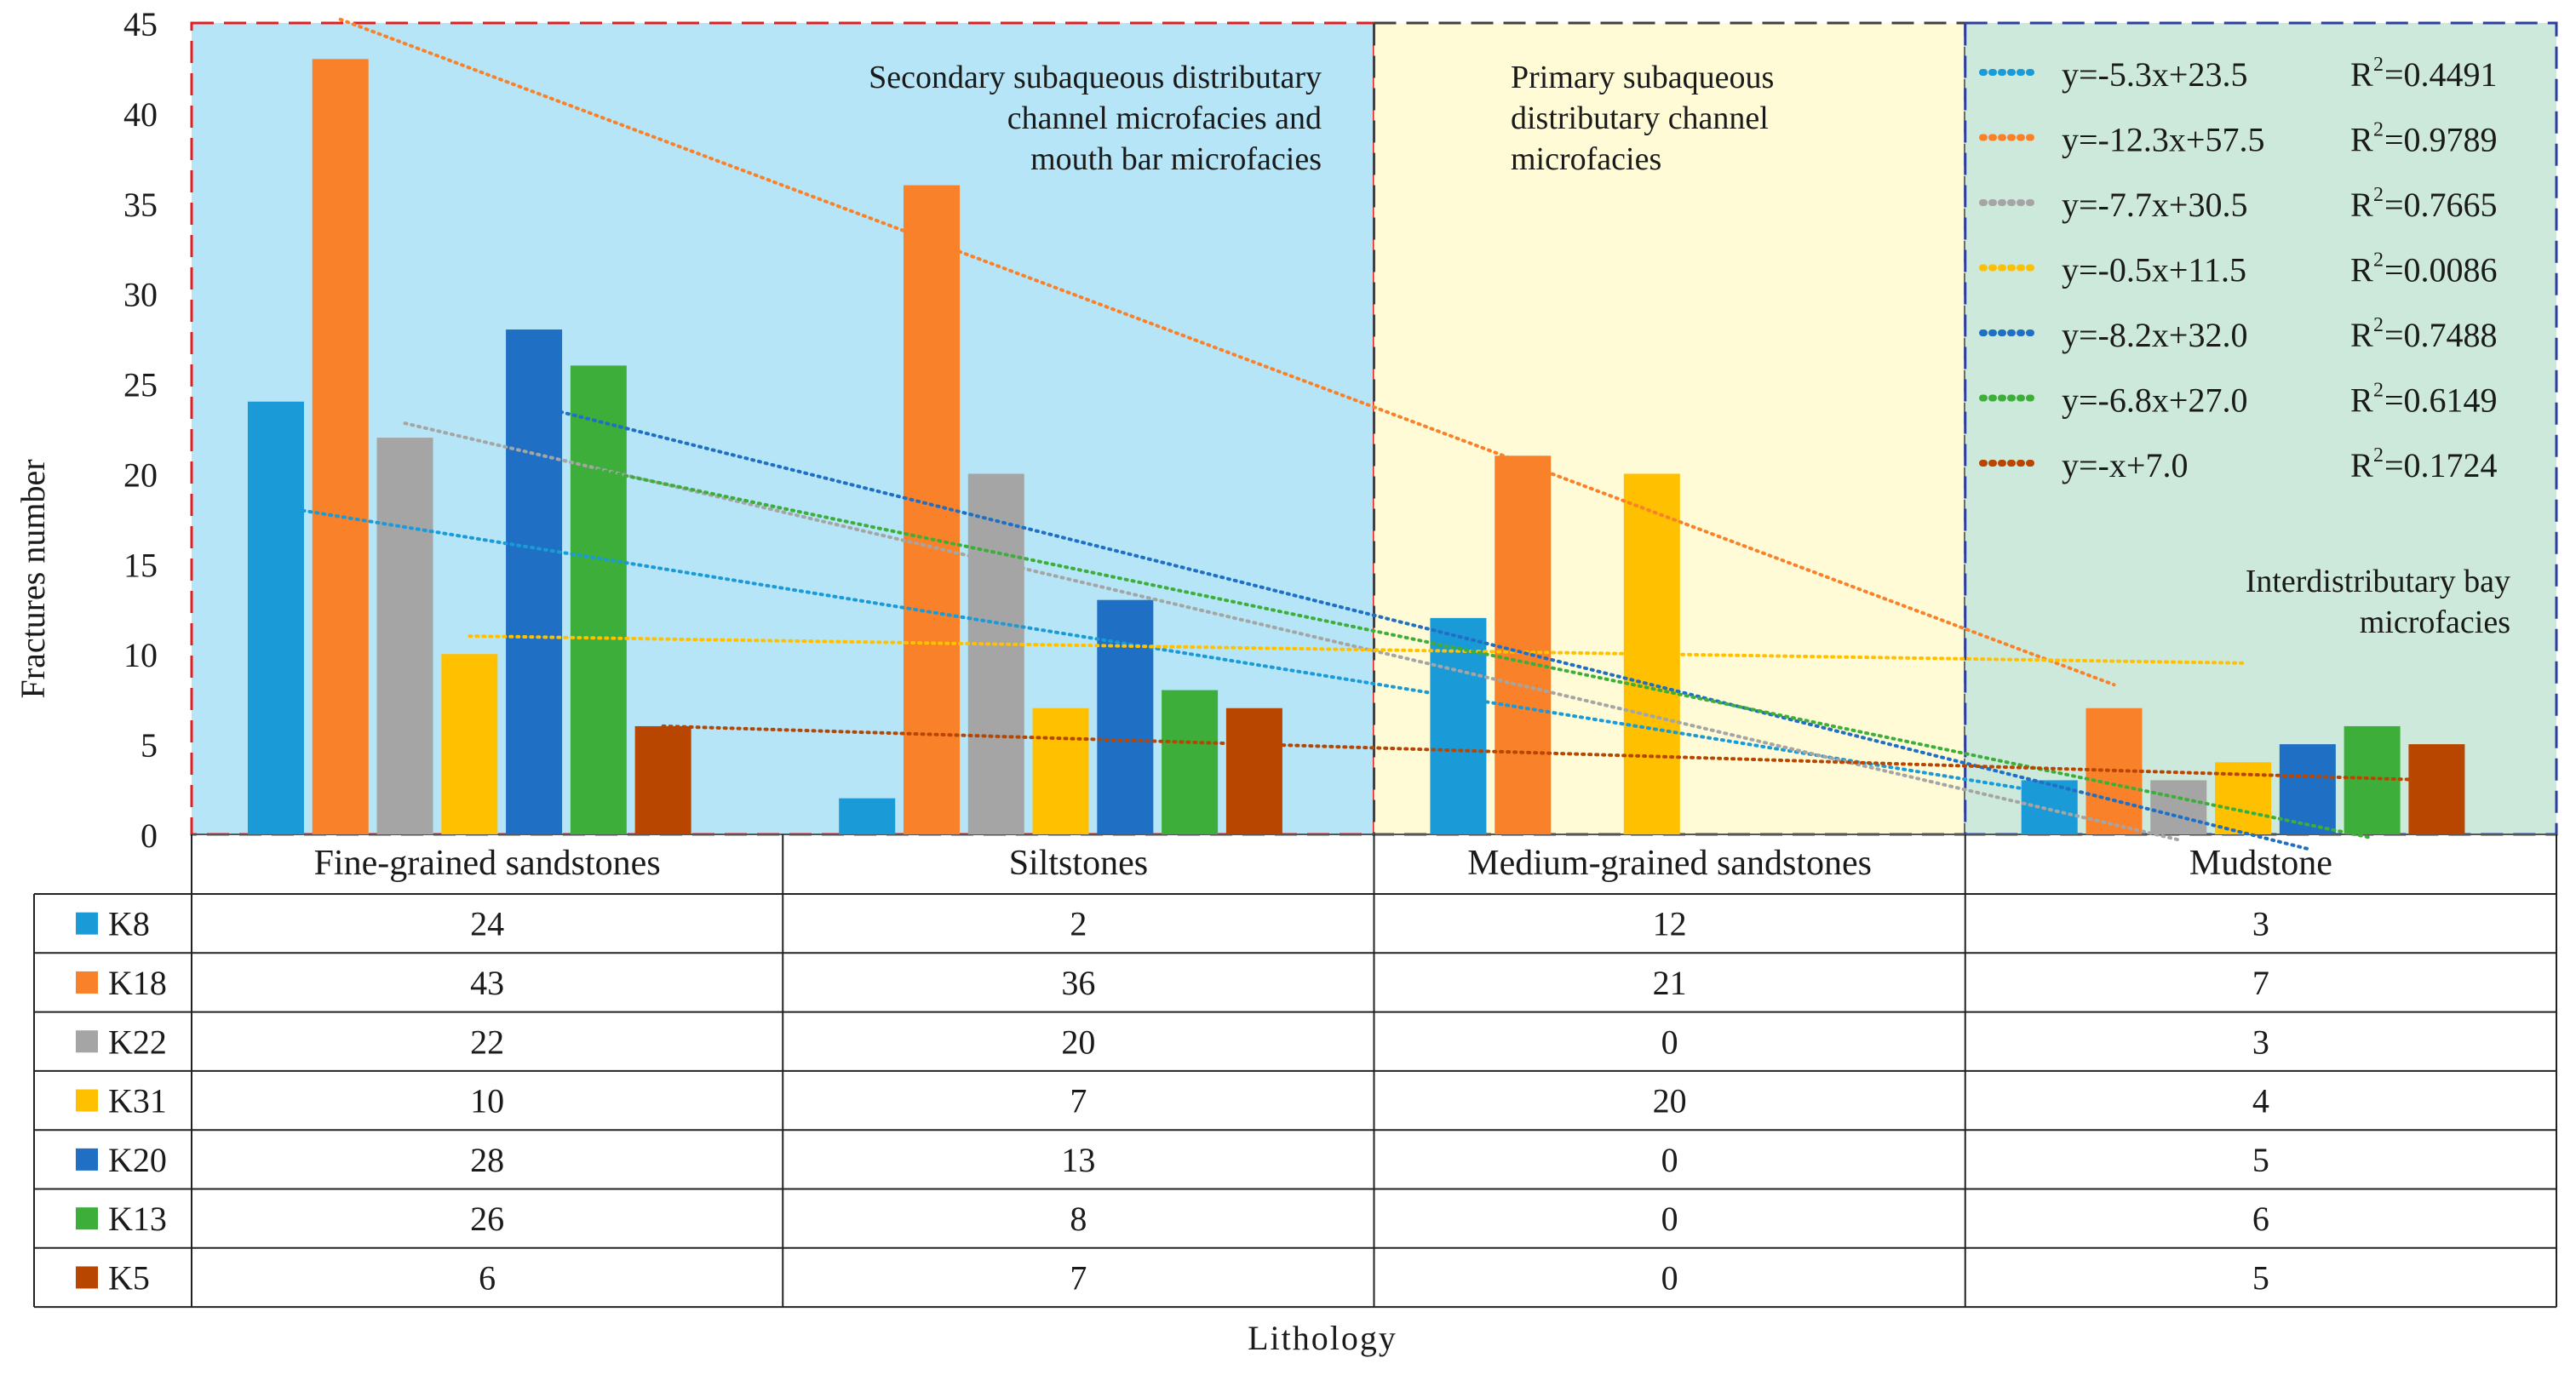 This screenshot has height=1375, width=2576. I want to click on legend-r2-value: =0.9789, so click(2441, 140).